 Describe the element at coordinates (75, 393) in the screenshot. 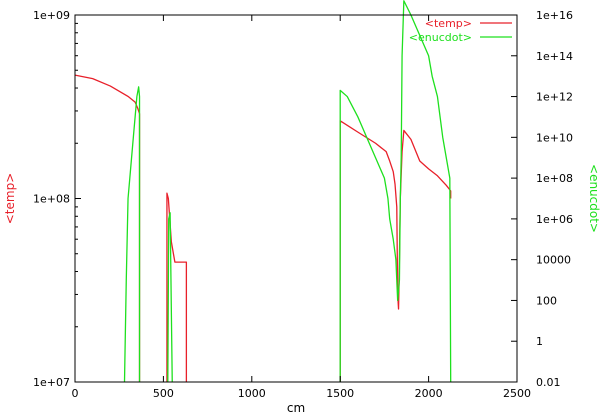

I see `x-tick-label: 0` at that location.